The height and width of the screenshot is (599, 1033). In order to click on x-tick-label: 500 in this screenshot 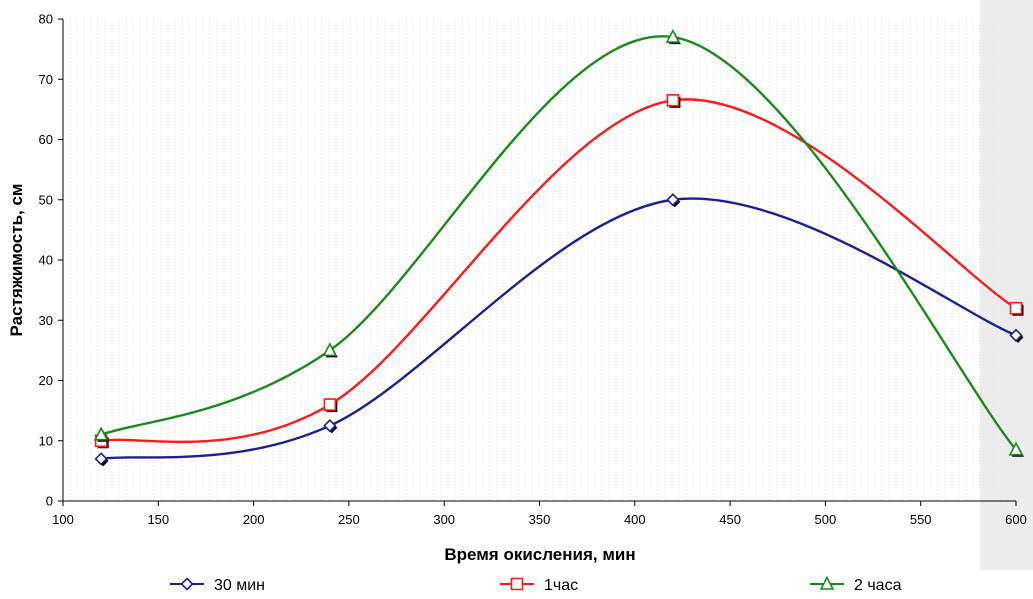, I will do `click(826, 519)`.